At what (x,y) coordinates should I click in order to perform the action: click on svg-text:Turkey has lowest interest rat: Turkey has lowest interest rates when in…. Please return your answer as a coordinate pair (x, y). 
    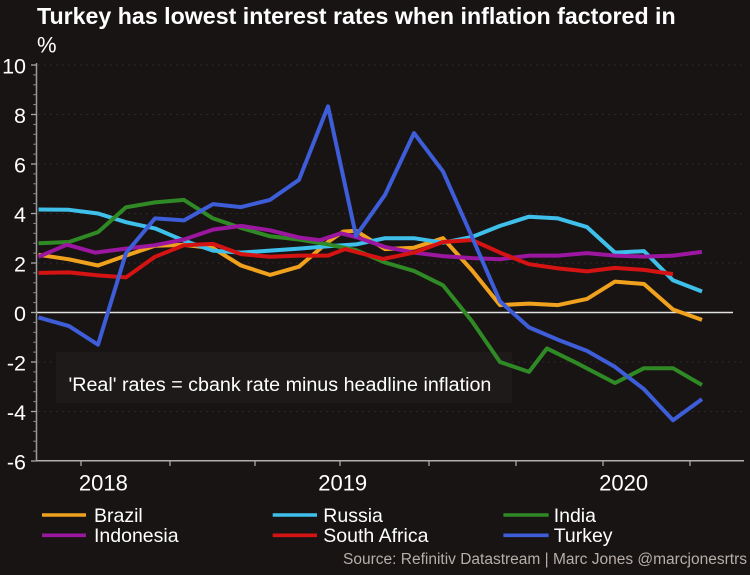
    Looking at the image, I should click on (356, 16).